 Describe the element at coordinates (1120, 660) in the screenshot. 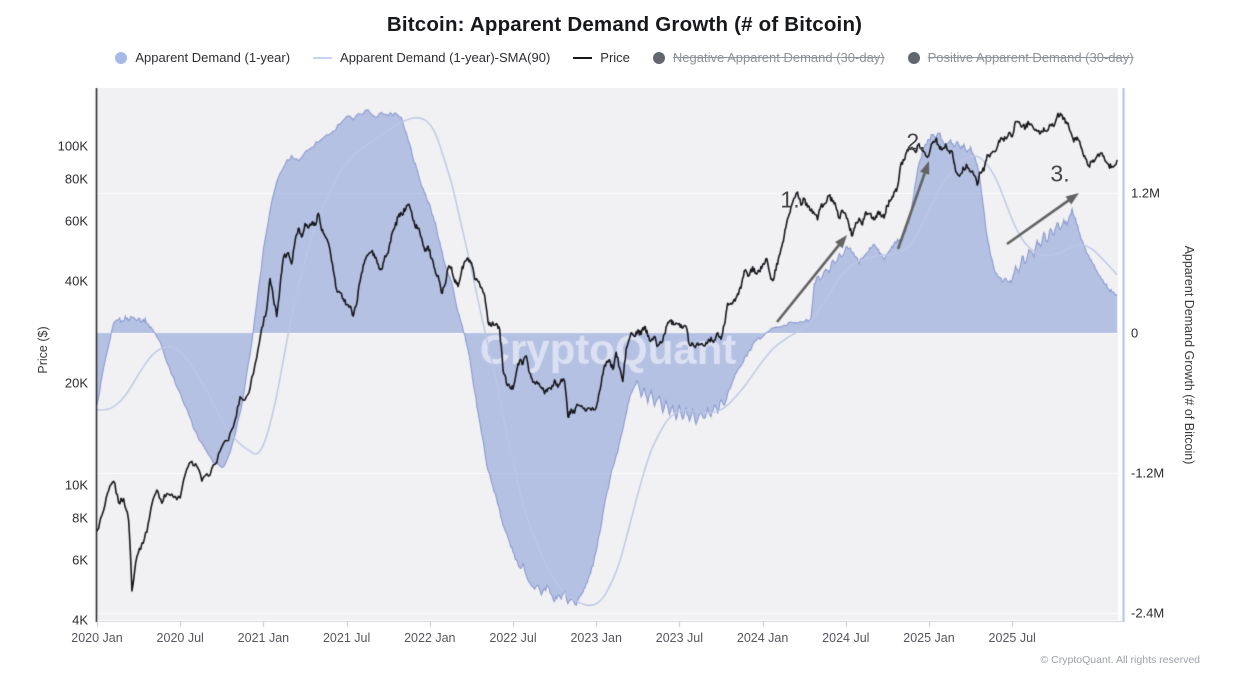

I see `copyright-footer: © CryptoQuant. All rights reserved` at that location.